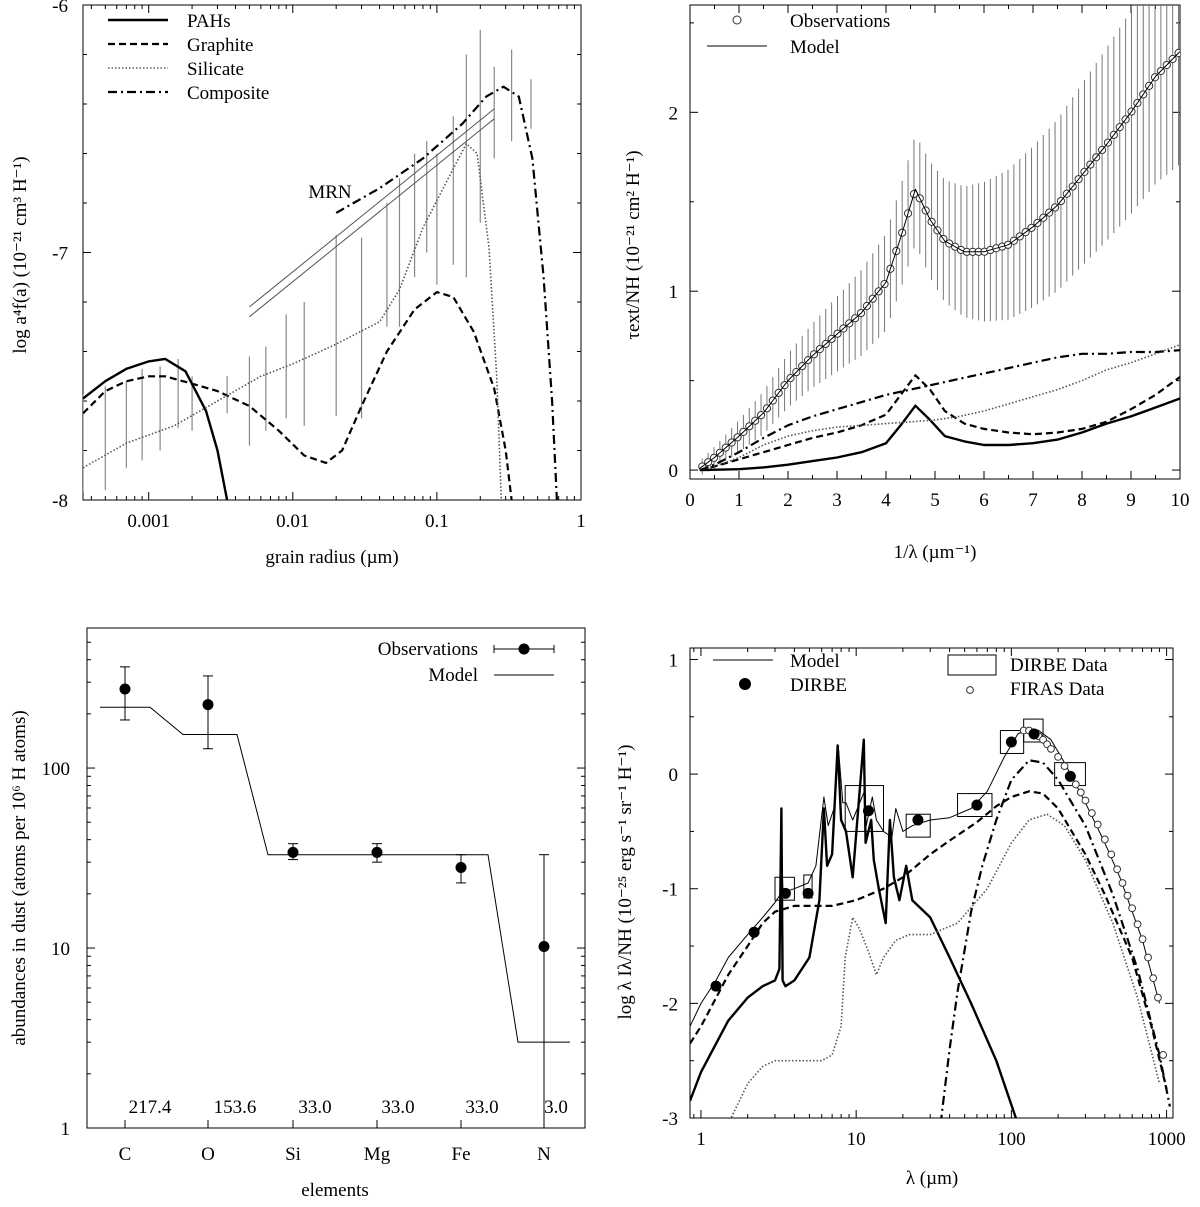 The height and width of the screenshot is (1207, 1200). What do you see at coordinates (461, 1154) in the screenshot?
I see `x-tick-label: Fe` at bounding box center [461, 1154].